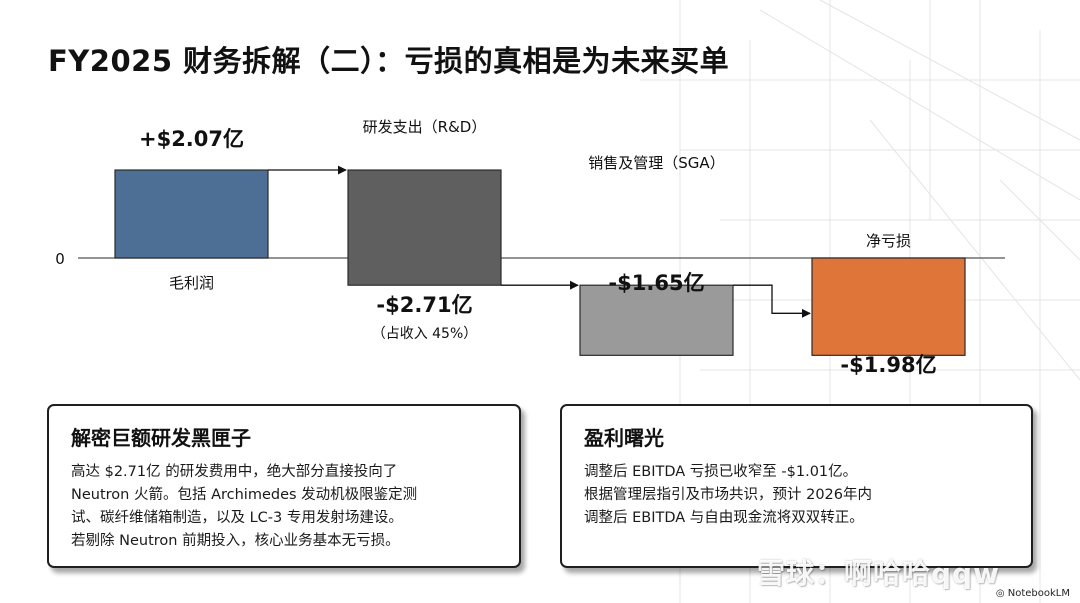 The height and width of the screenshot is (603, 1080). Describe the element at coordinates (191, 139) in the screenshot. I see `value-label-gross-profit: +$2.07亿` at that location.